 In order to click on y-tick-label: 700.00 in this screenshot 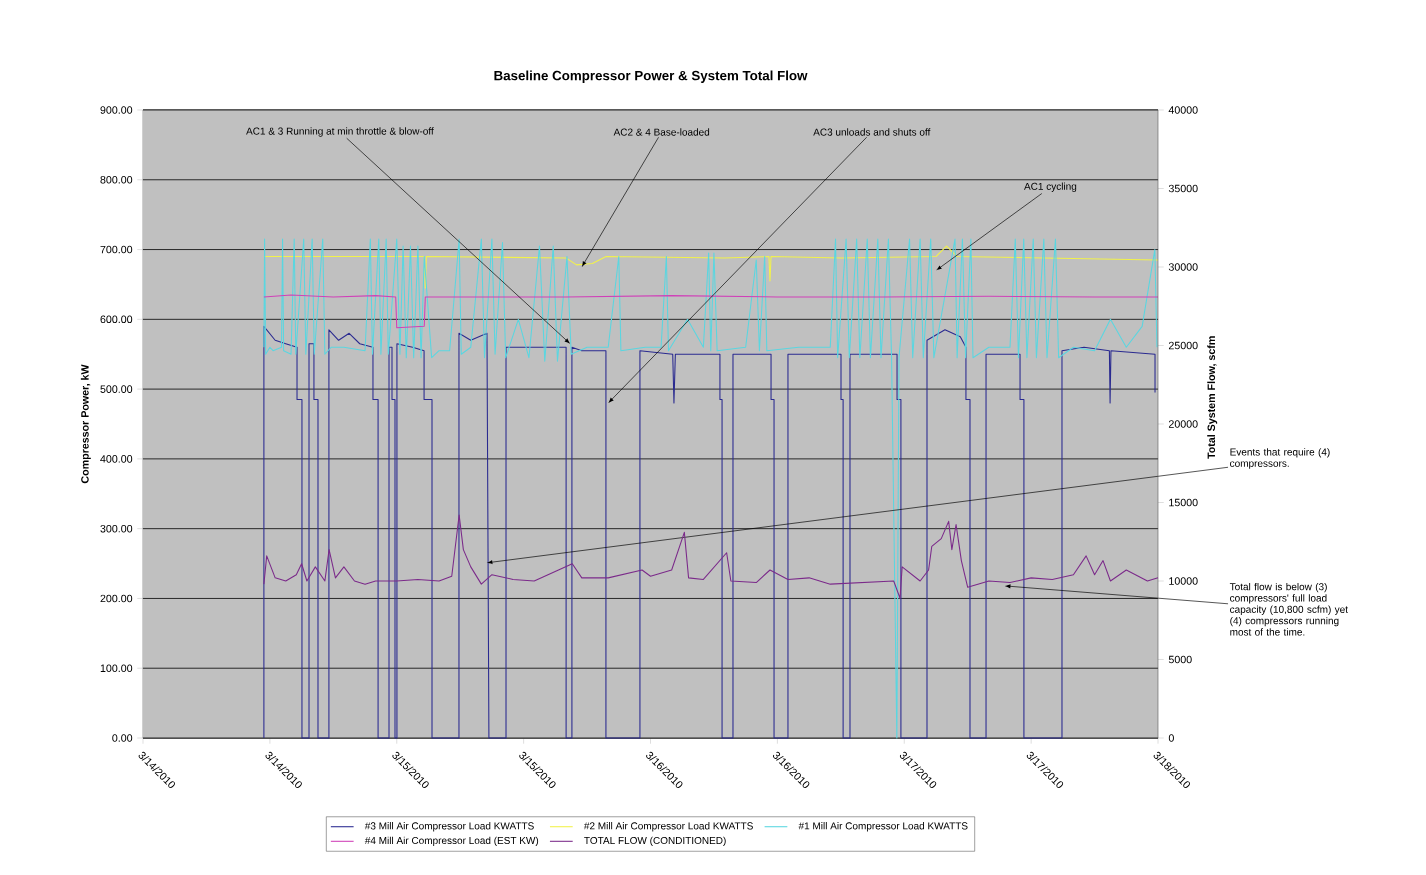, I will do `click(116, 249)`.